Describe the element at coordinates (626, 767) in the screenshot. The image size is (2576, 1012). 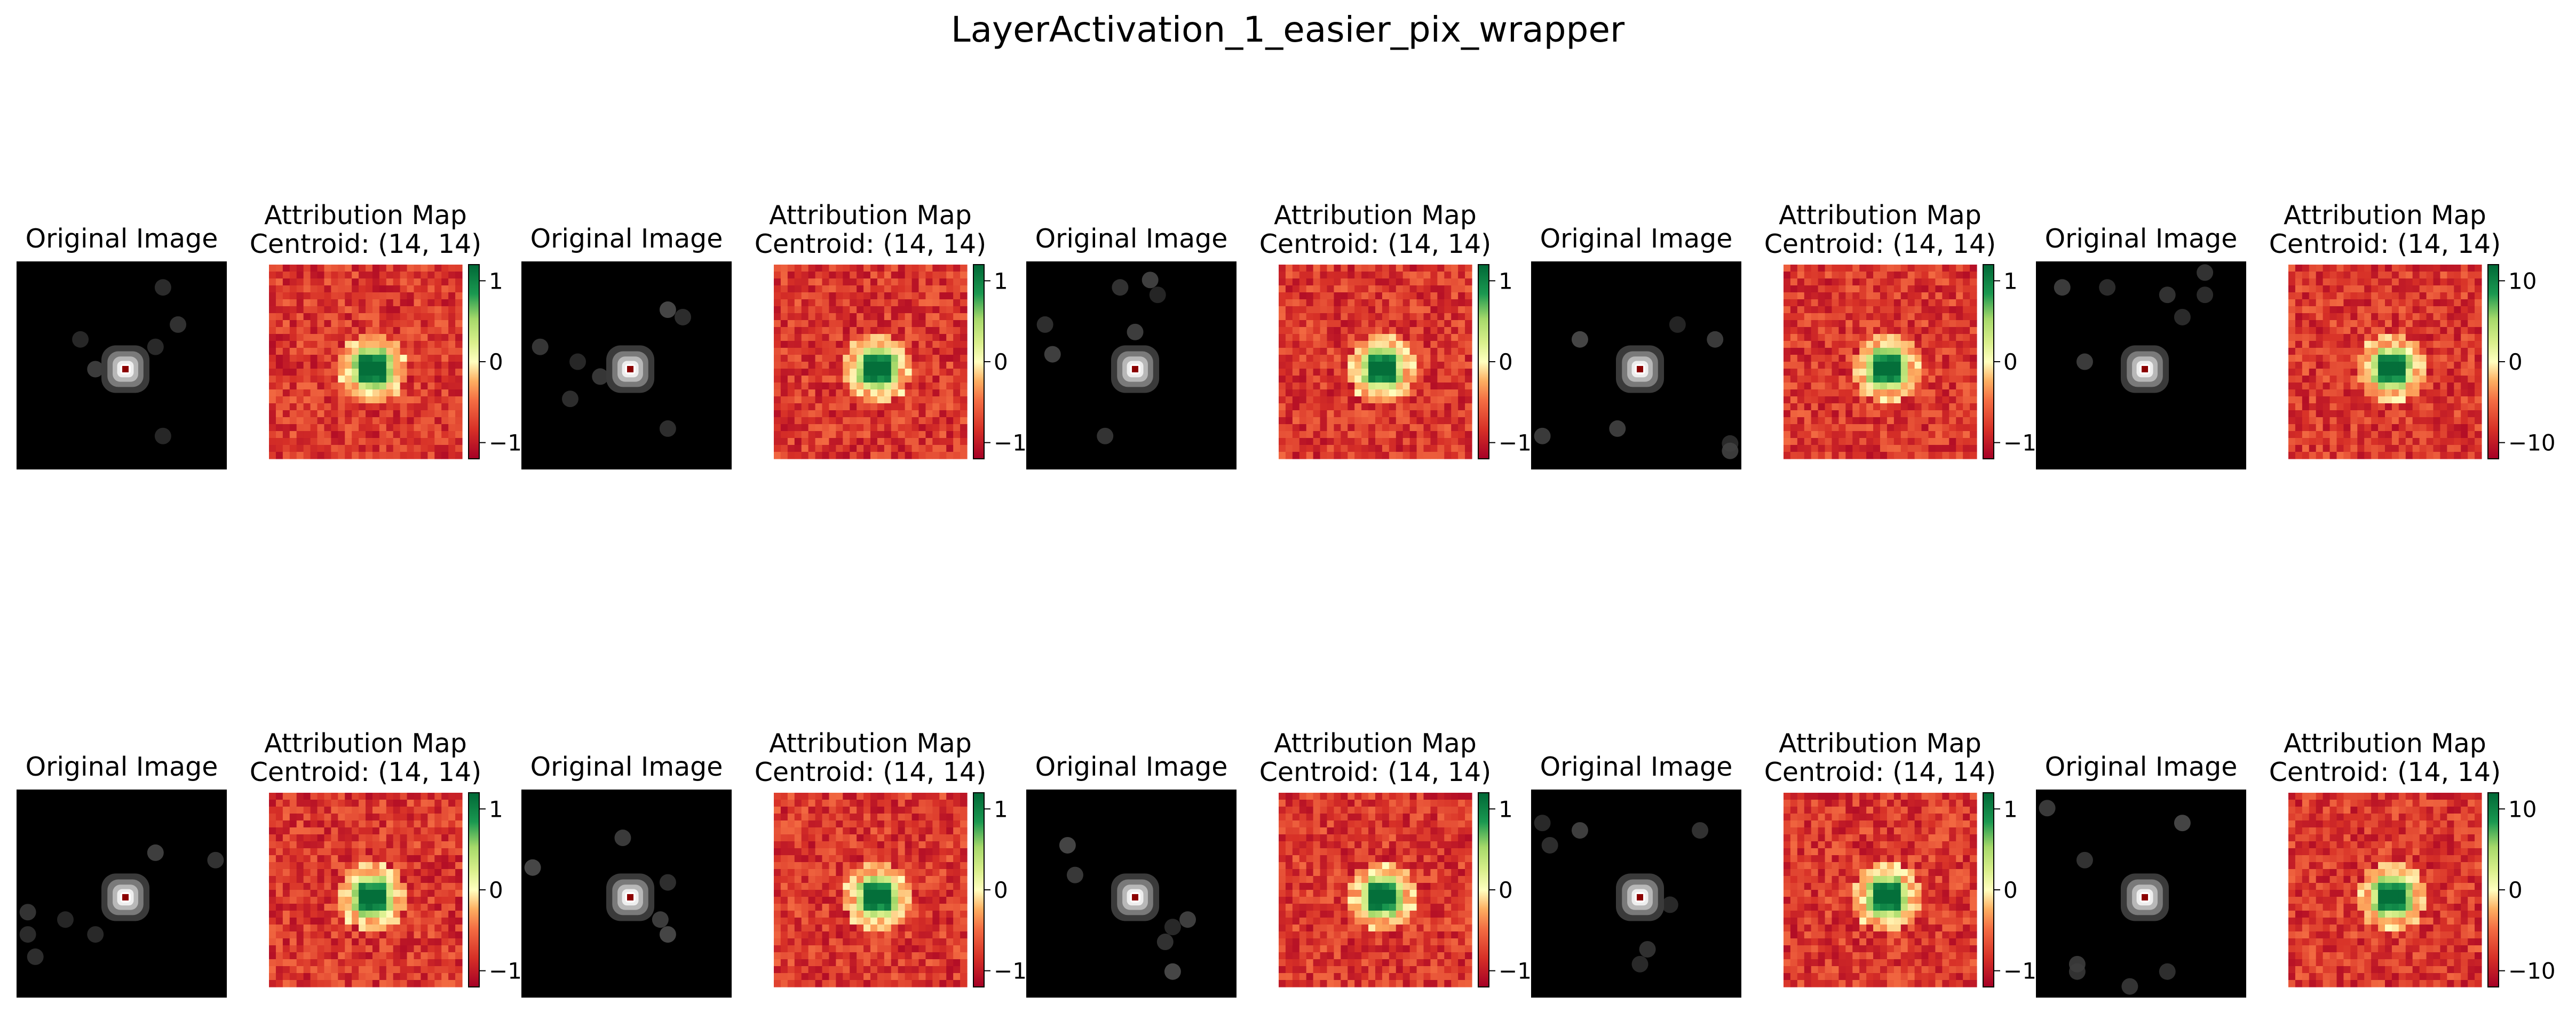
I see `original-image-title: Original Image` at that location.